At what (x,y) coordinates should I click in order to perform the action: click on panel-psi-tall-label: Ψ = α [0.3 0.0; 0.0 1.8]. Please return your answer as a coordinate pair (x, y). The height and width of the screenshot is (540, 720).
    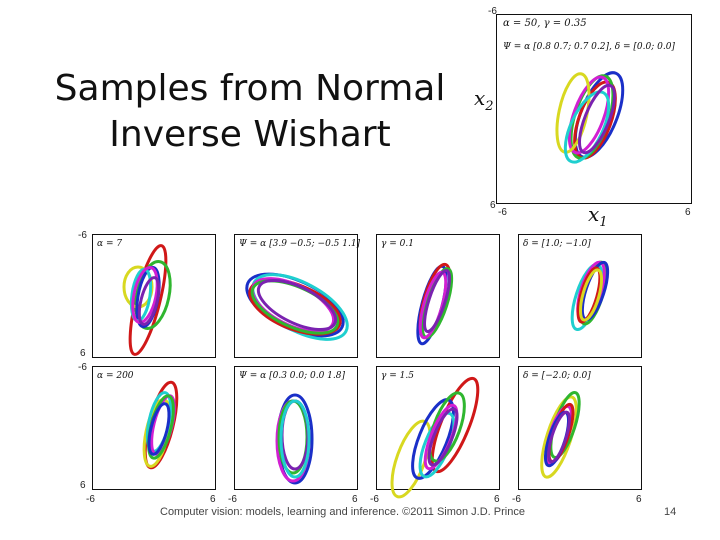
    Looking at the image, I should click on (292, 376).